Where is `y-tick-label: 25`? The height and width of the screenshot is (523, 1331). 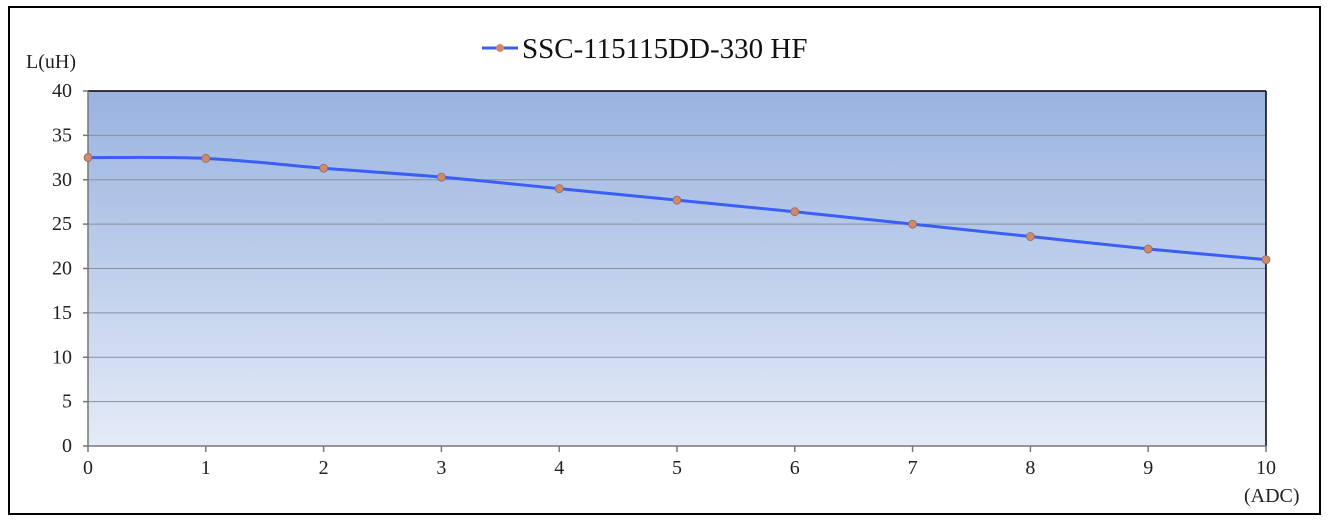
y-tick-label: 25 is located at coordinates (62, 224).